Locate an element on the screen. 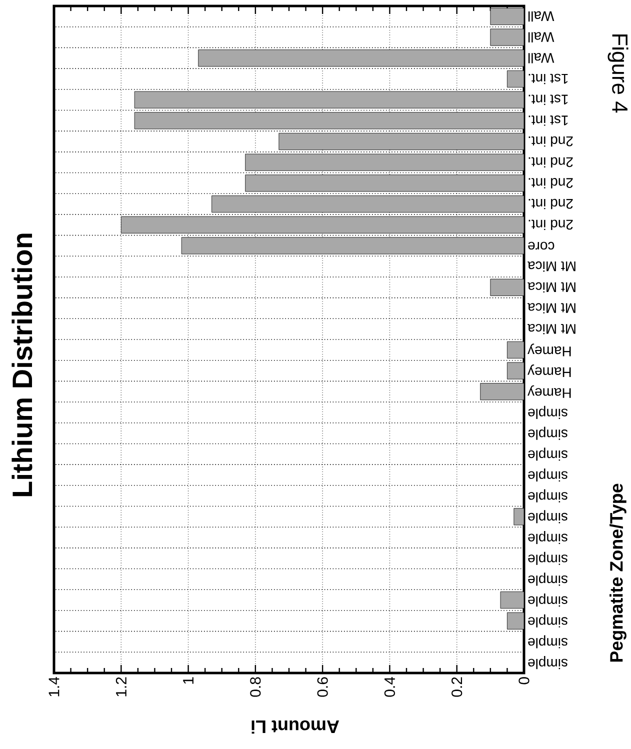  x-tick-label: 0.6 is located at coordinates (322, 687).